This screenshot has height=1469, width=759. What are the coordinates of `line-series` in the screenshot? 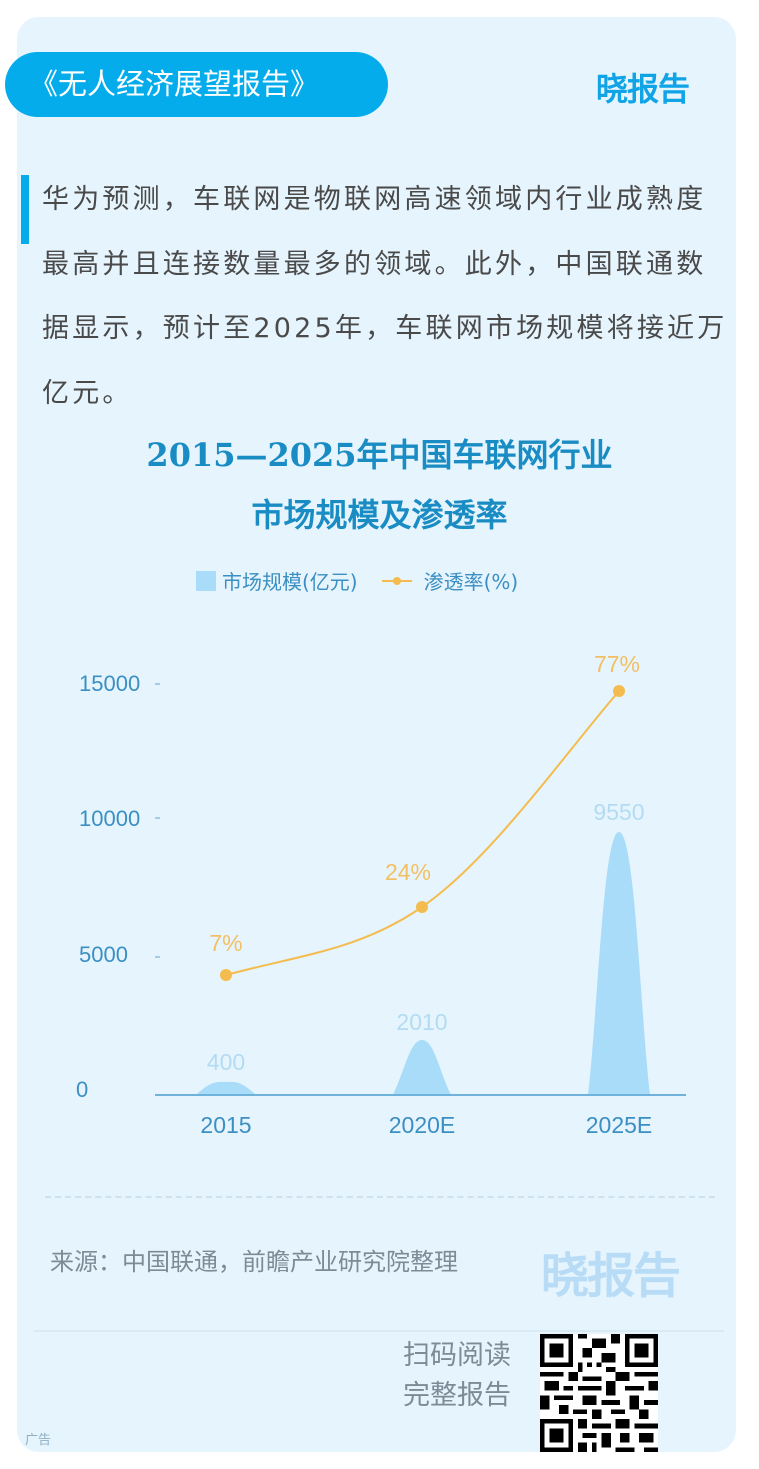 It's located at (422, 833).